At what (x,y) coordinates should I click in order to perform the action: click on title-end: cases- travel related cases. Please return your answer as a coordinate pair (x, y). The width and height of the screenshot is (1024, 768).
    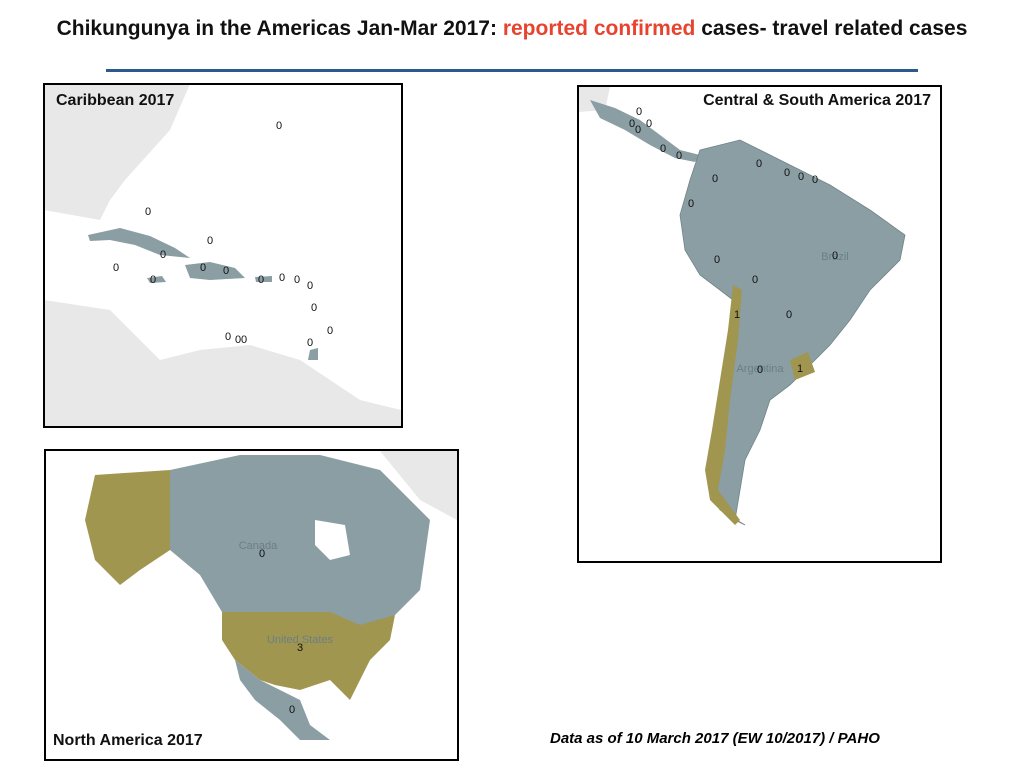
    Looking at the image, I should click on (834, 28).